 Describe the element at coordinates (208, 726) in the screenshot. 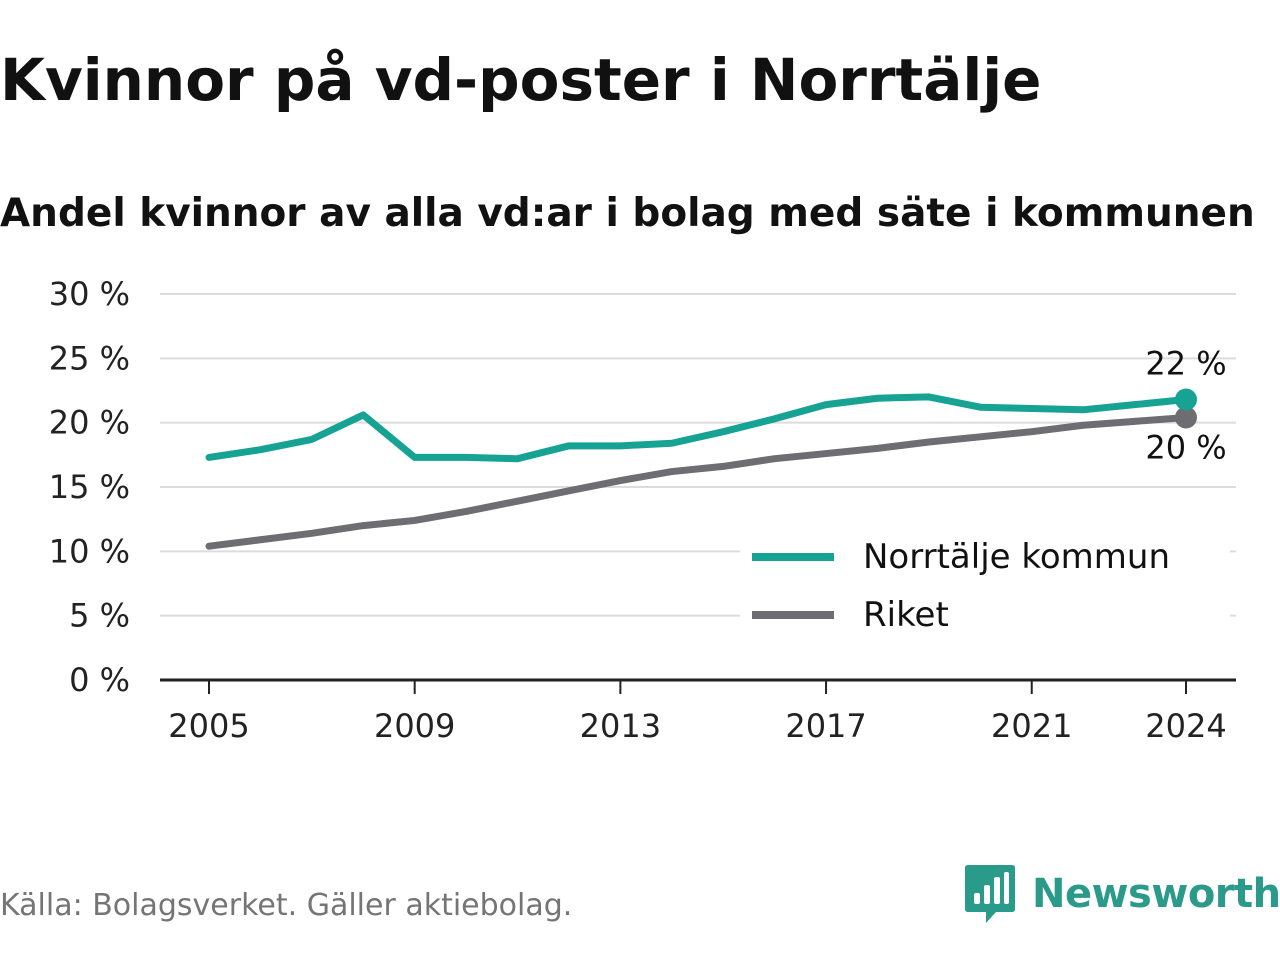

I see `x-tick-label-2005: 2005` at that location.